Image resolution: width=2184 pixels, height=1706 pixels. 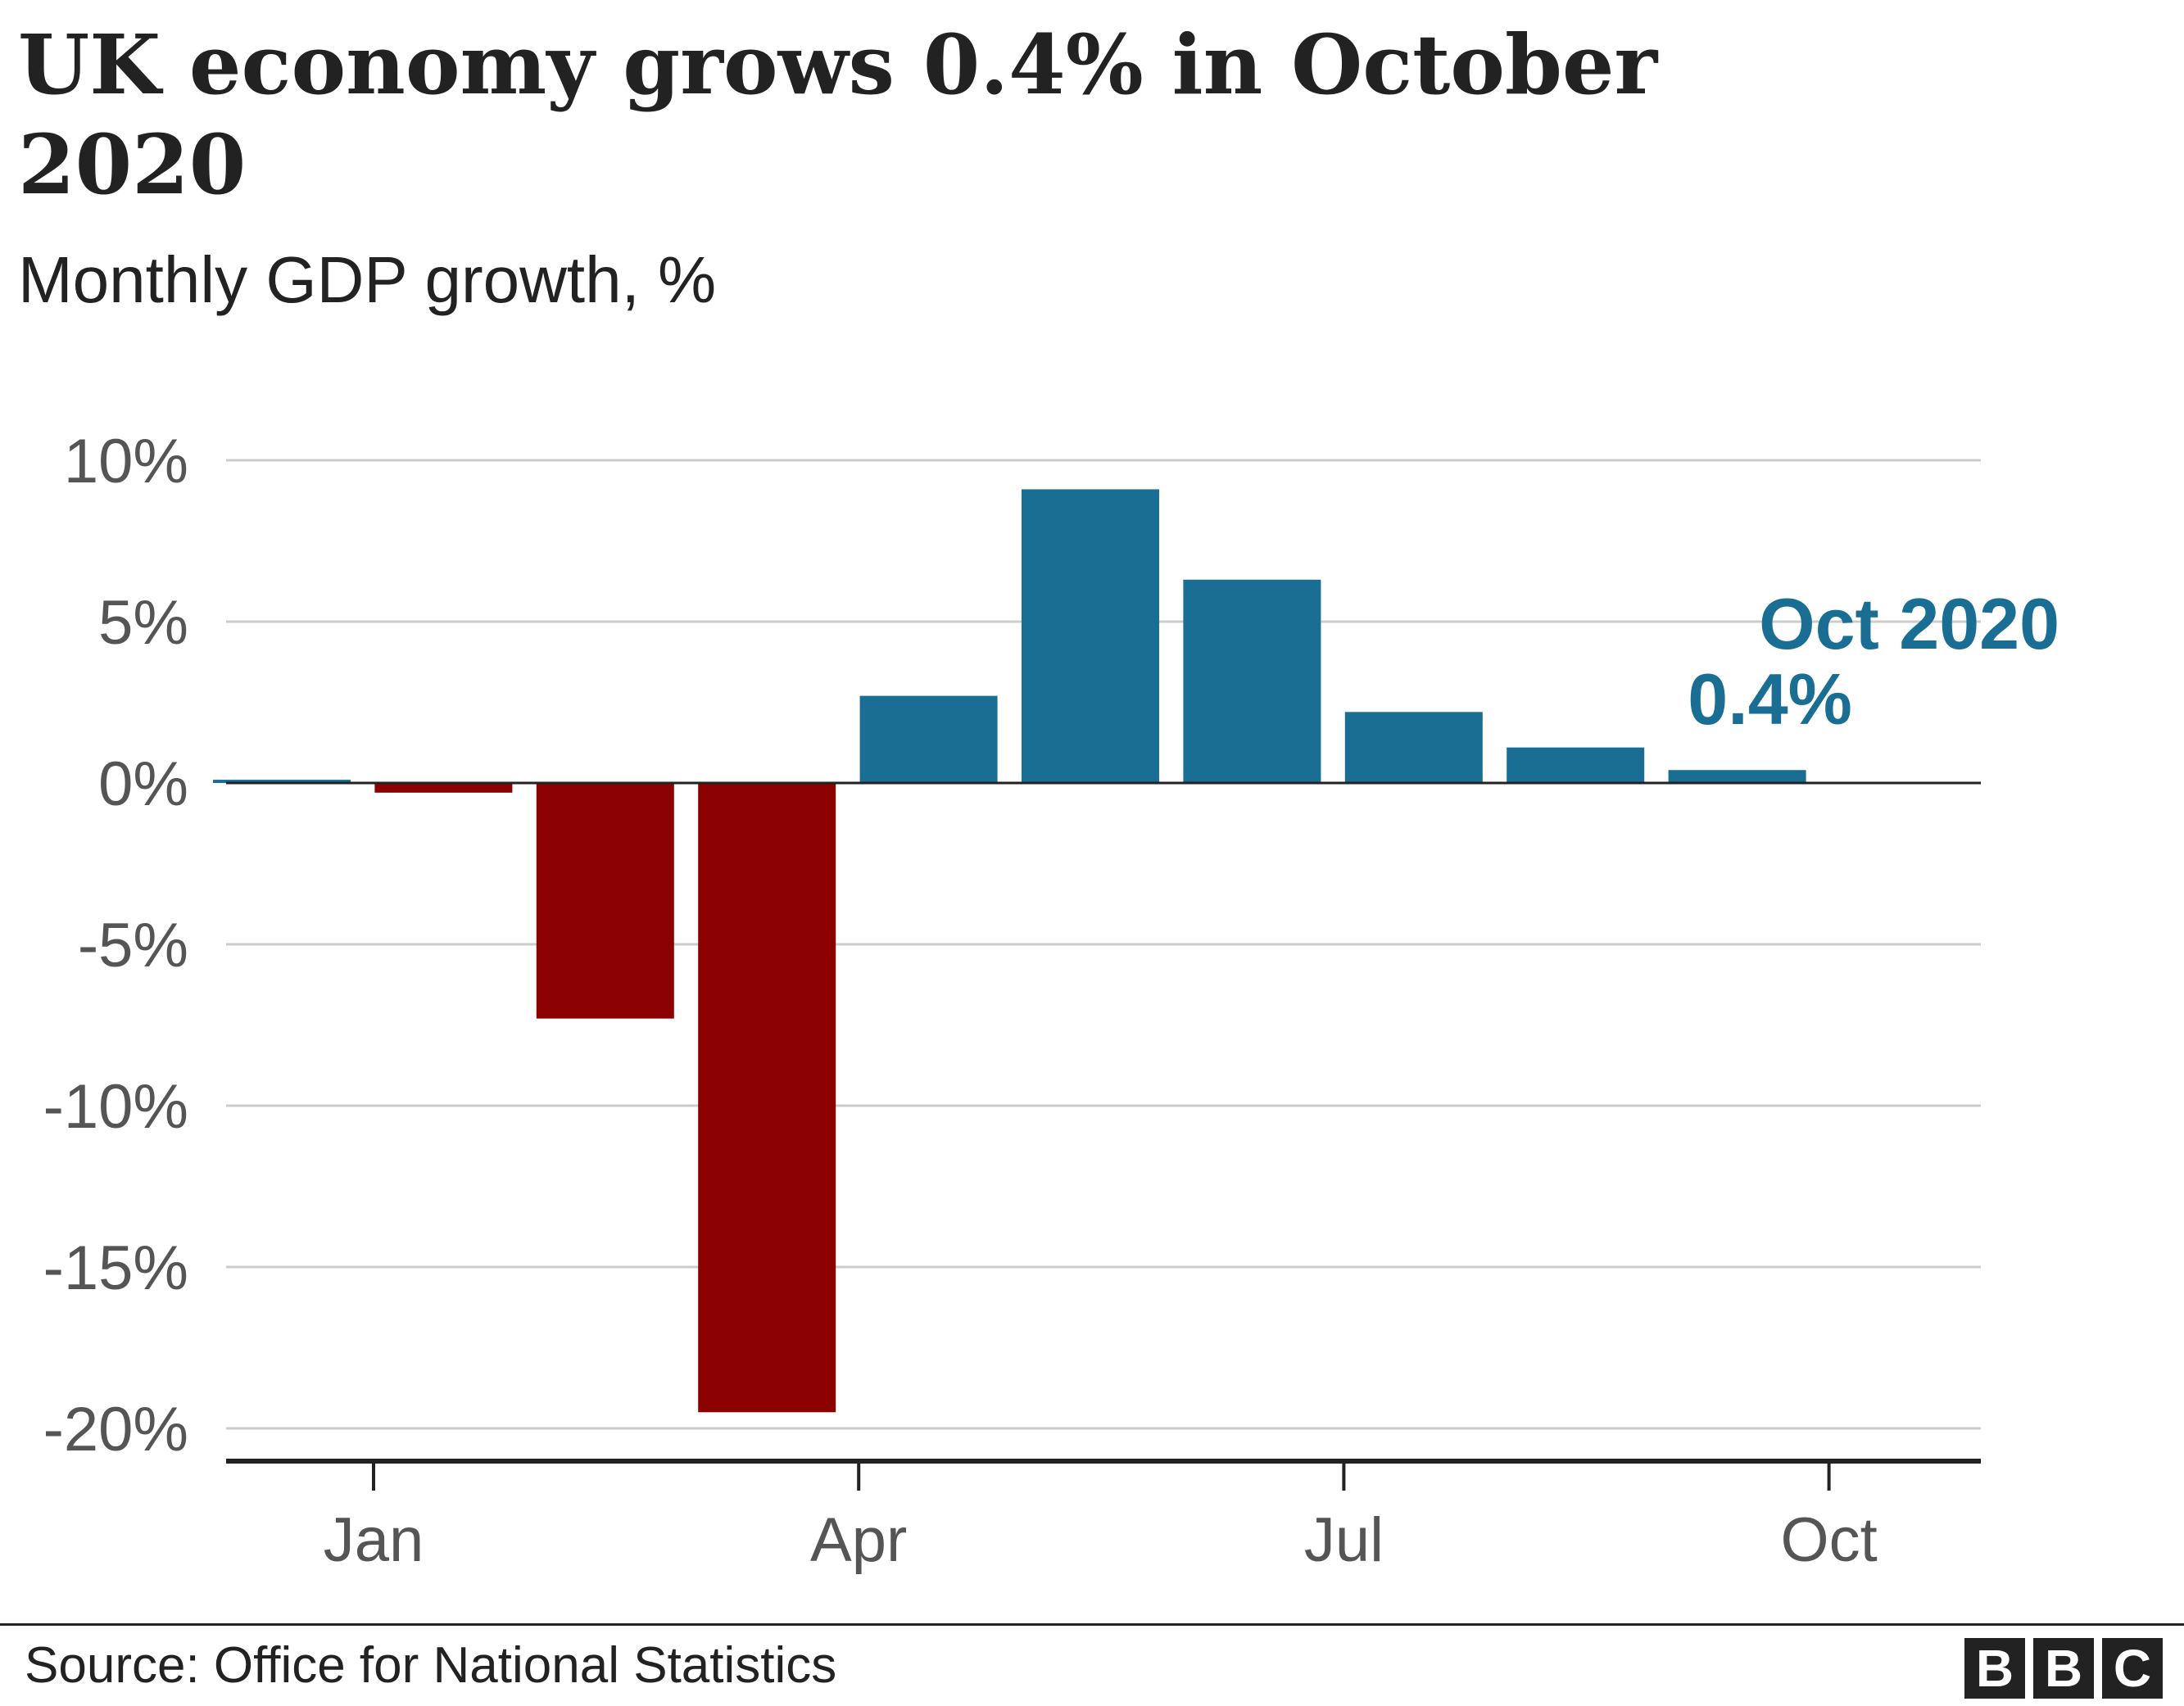 What do you see at coordinates (133, 945) in the screenshot?
I see `y-tick-label: -5%` at bounding box center [133, 945].